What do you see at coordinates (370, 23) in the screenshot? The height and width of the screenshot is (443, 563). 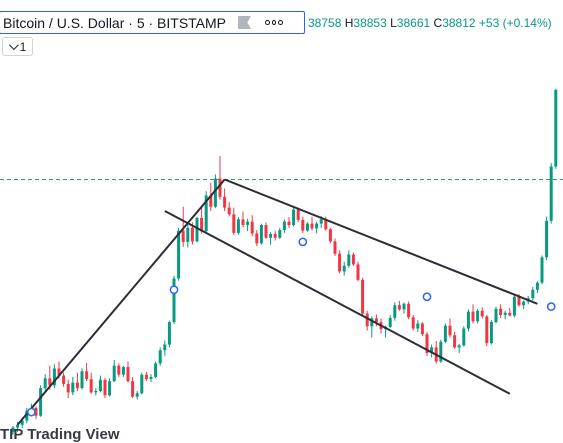 I see `high-value: 38853` at bounding box center [370, 23].